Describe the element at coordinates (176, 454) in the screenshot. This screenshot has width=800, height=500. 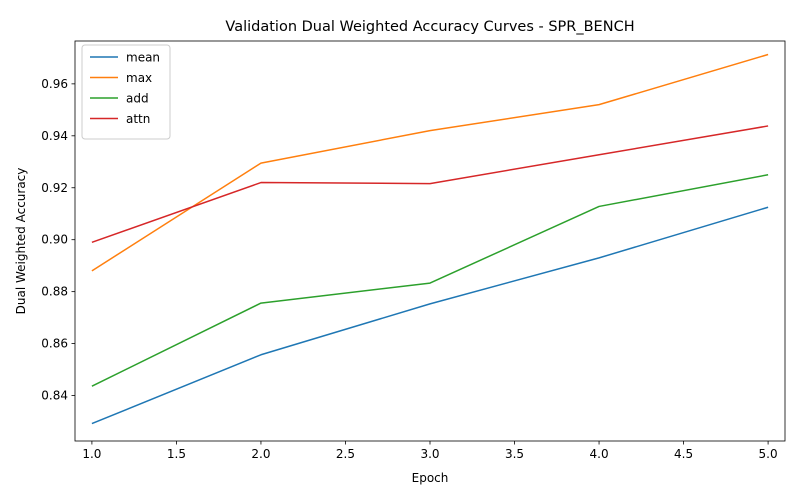
I see `x-tick-label: 1.5` at that location.